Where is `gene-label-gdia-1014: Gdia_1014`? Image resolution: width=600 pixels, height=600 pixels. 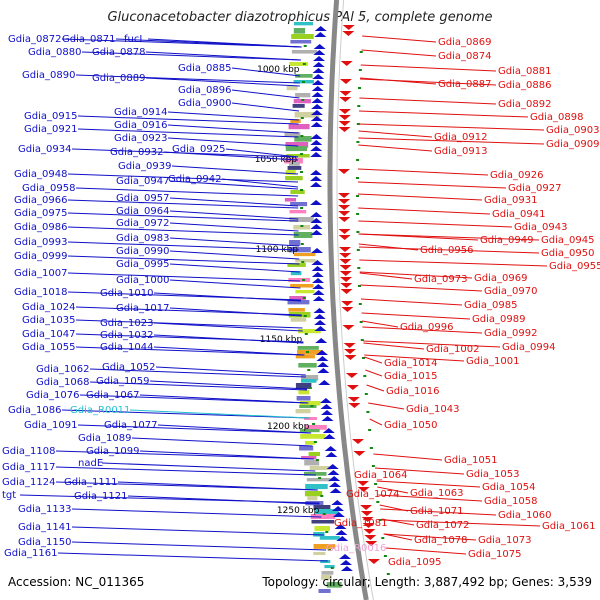
gene-label-gdia-1014: Gdia_1014 is located at coordinates (410, 363).